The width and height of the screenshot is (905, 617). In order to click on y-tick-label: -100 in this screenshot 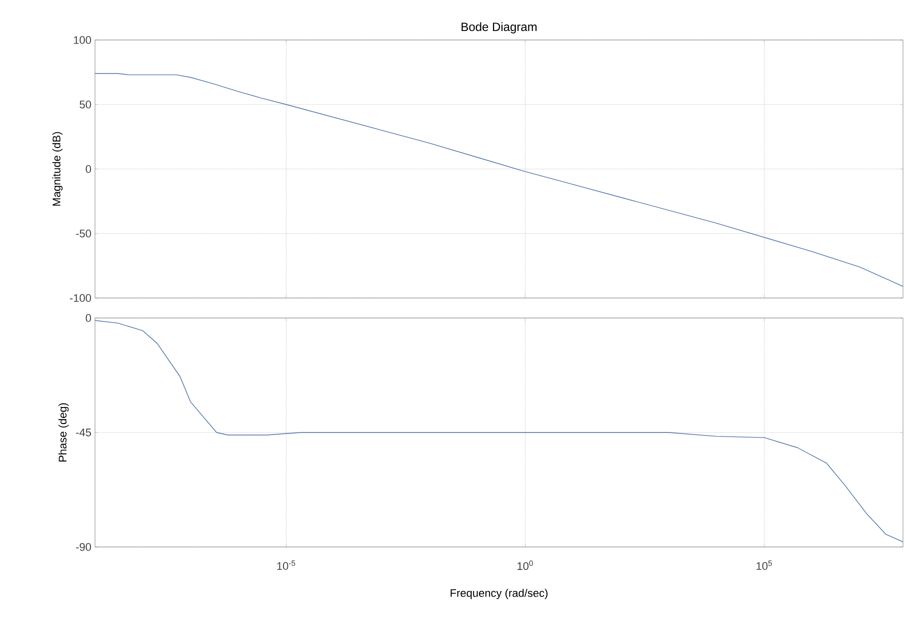, I will do `click(81, 298)`.